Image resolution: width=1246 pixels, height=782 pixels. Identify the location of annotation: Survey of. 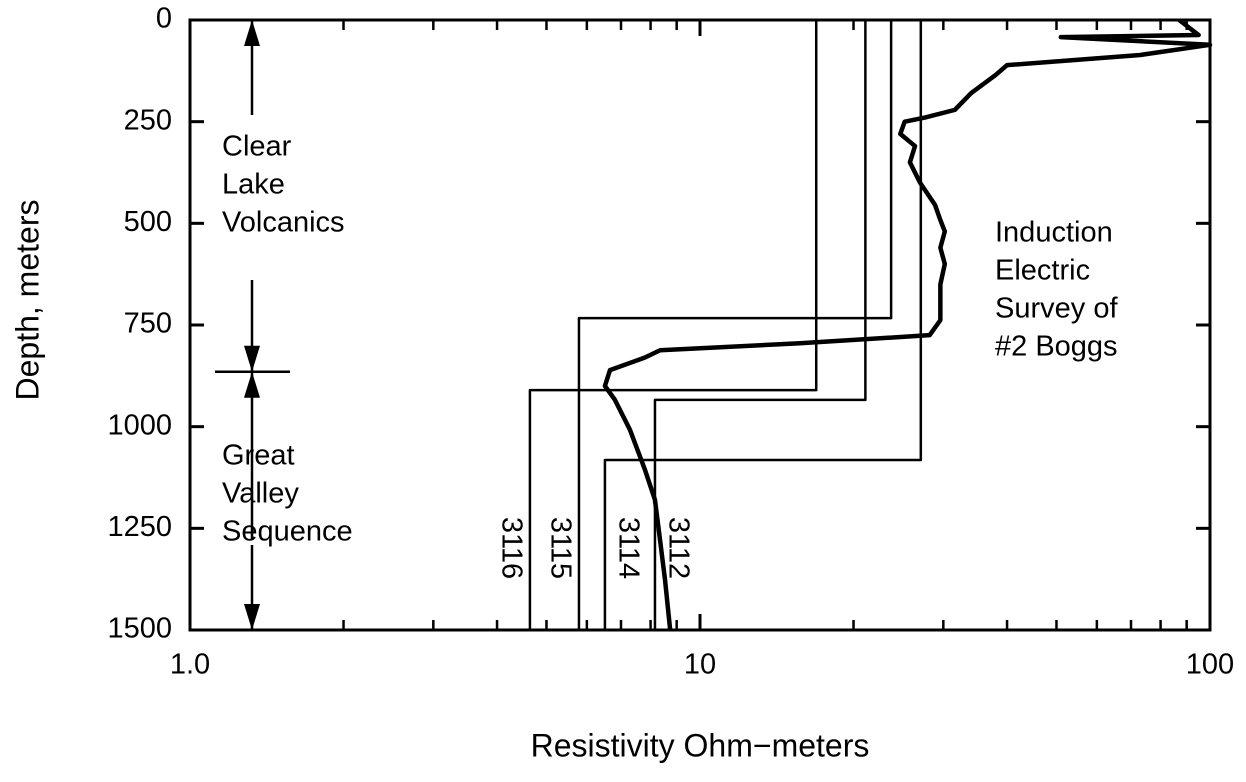
(1056, 309).